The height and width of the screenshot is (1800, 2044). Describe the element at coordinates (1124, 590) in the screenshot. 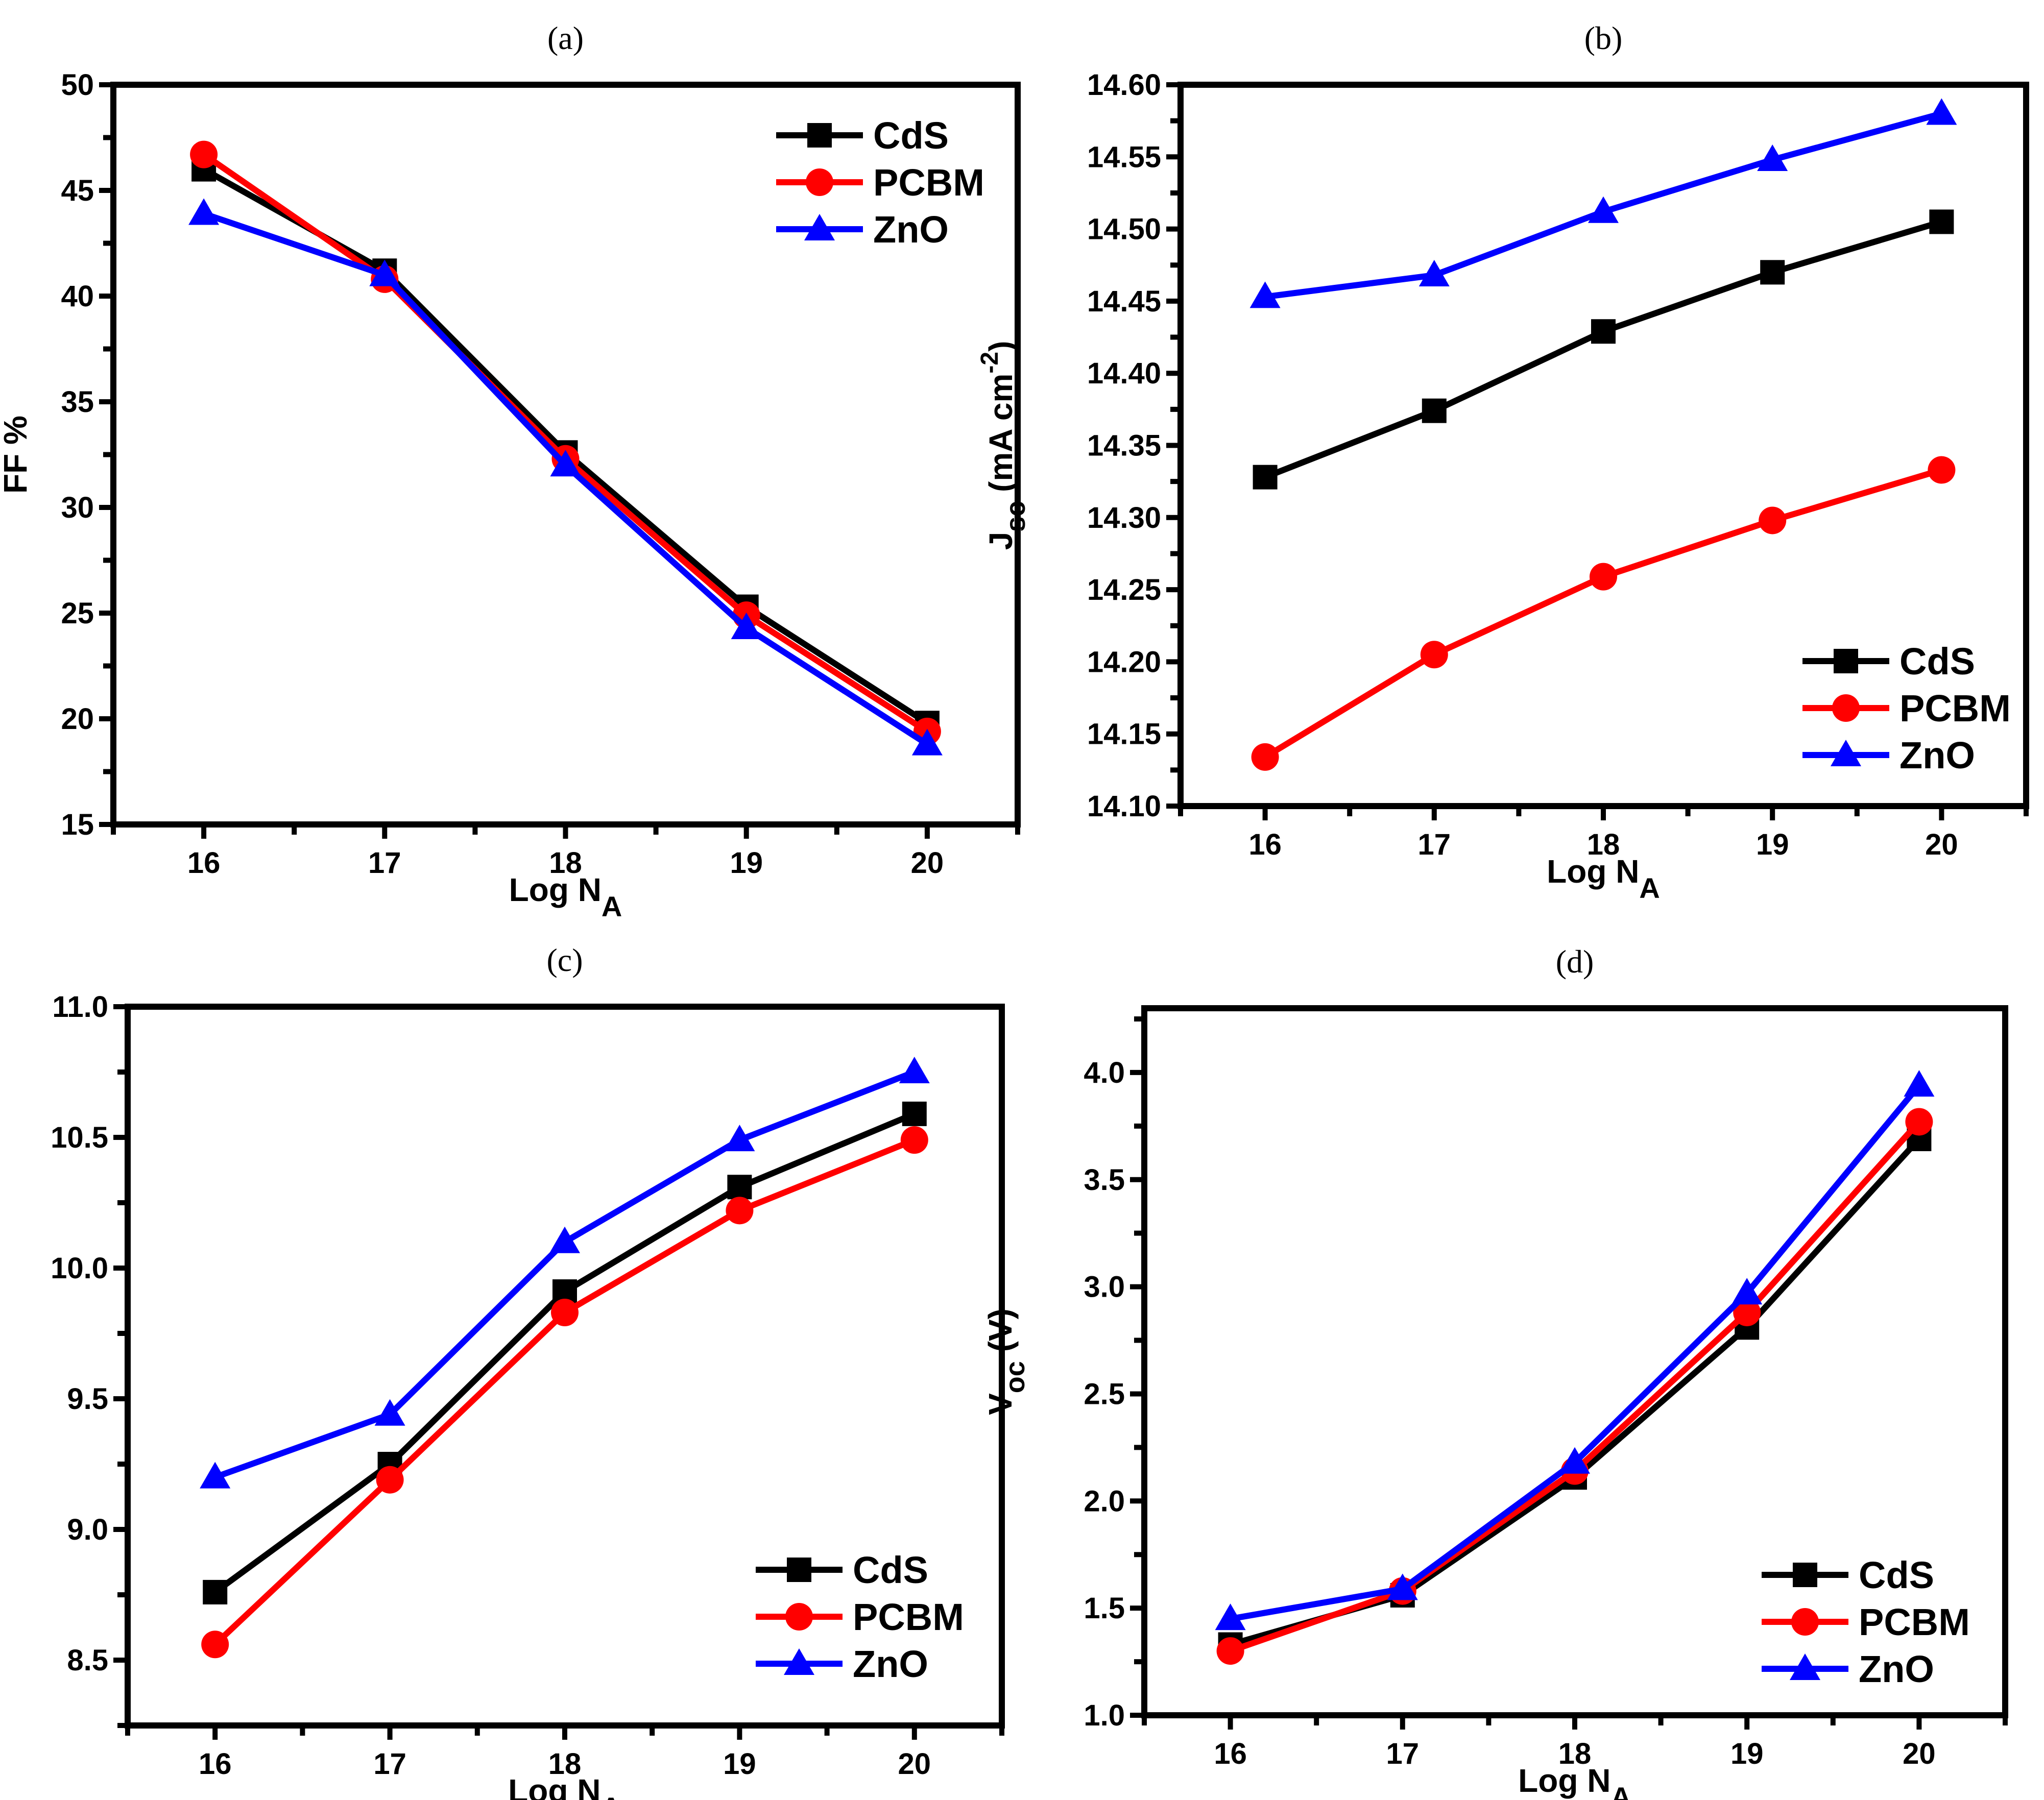

I see `y-tick-label: 14.25` at that location.